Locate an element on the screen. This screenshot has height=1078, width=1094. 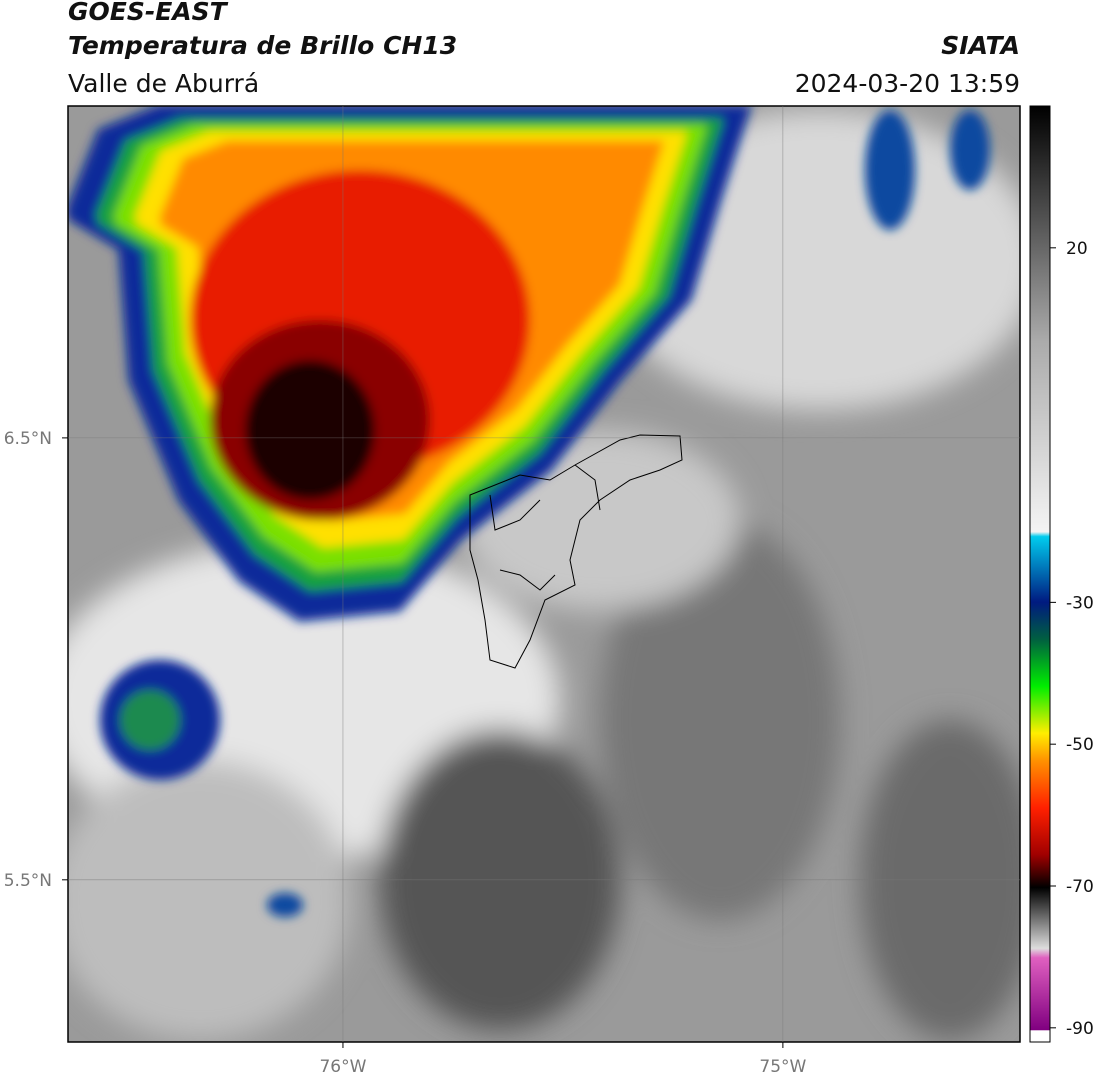
region: Valle de Aburrá is located at coordinates (163, 83).